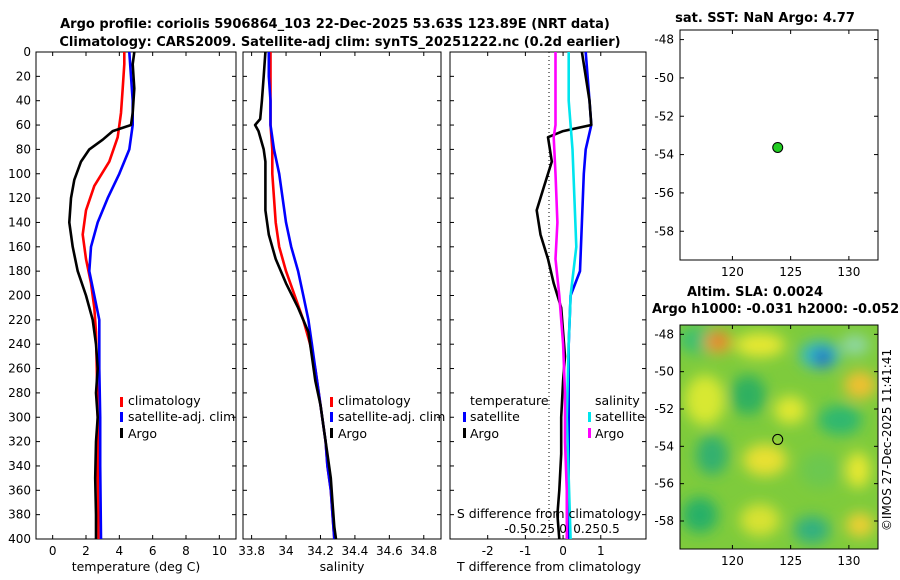  What do you see at coordinates (251, 551) in the screenshot?
I see `x-tick-label: 33.8` at bounding box center [251, 551].